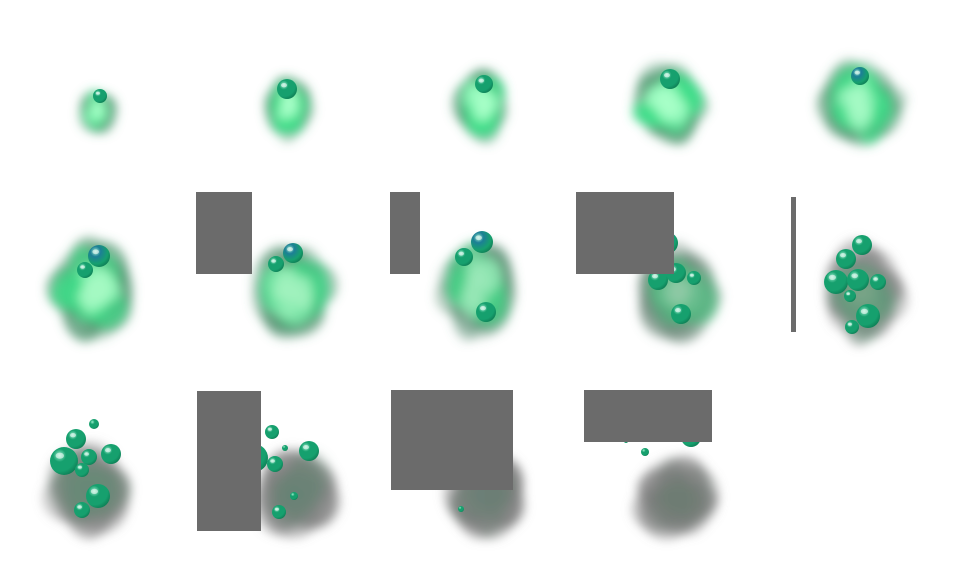  I want to click on panel-row2-col4, so click(672, 288).